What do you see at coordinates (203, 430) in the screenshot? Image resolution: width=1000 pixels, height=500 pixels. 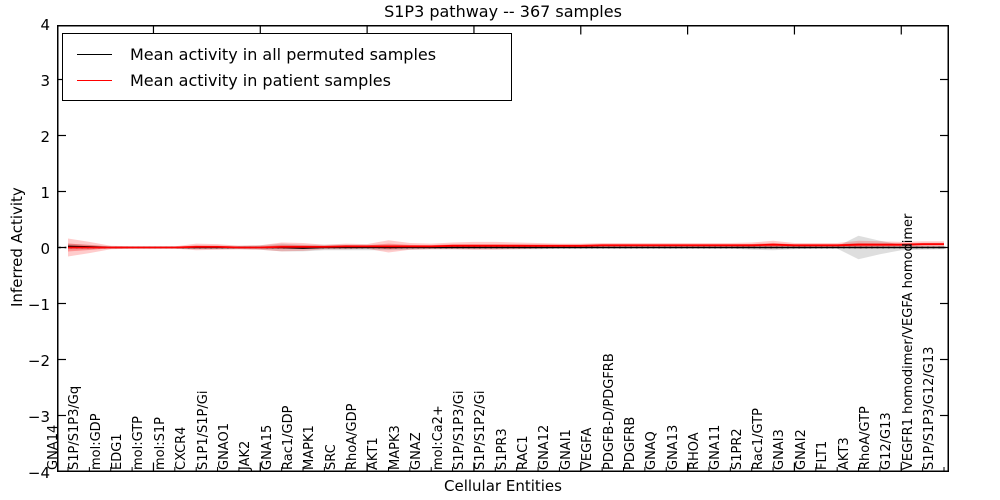 I see `x-tick-label-text: S1P1/S1P/Gi` at bounding box center [203, 430].